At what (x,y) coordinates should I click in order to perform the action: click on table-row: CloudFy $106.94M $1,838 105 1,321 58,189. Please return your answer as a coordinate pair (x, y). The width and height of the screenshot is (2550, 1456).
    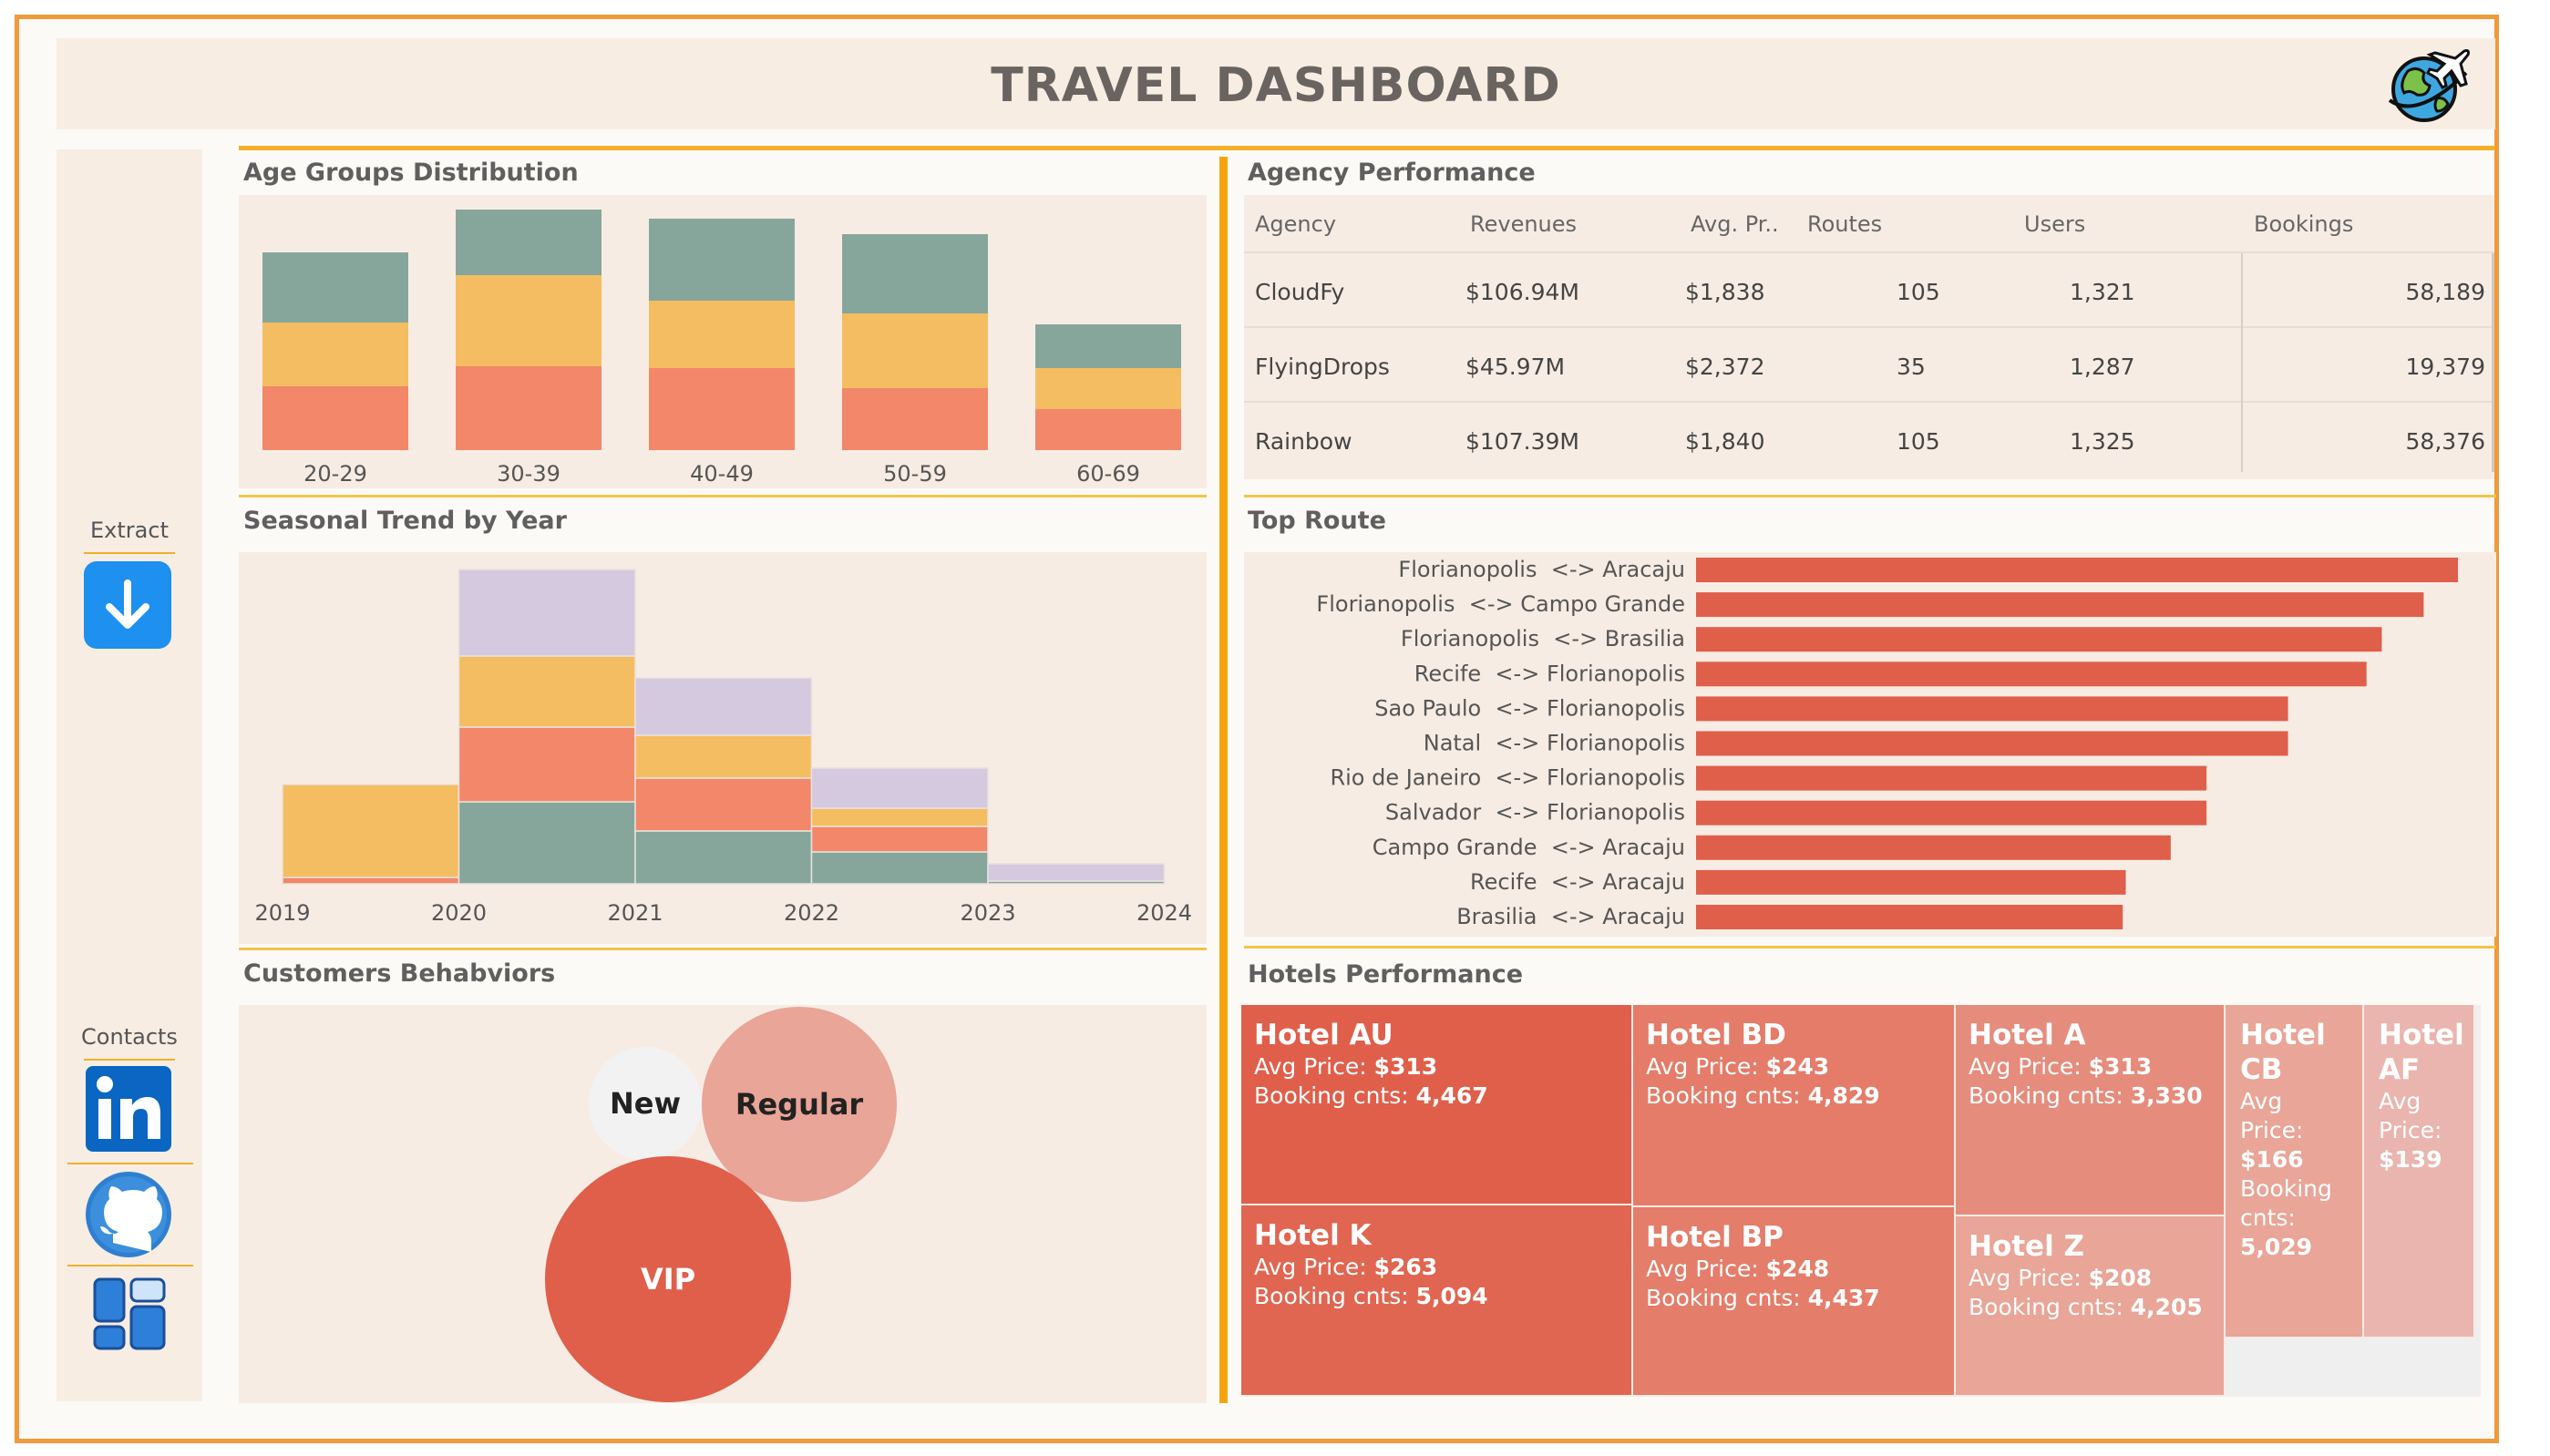
    Looking at the image, I should click on (1869, 288).